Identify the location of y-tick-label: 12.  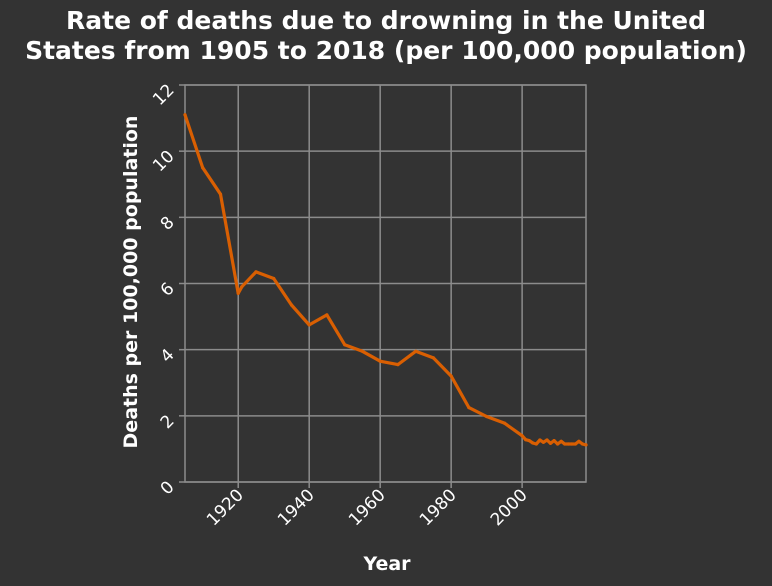
(163, 94).